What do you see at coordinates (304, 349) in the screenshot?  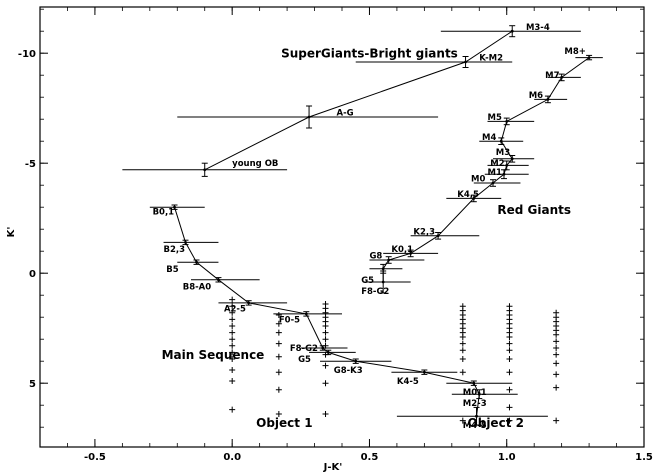 I see `main-sequence-point-label: F8-G2` at bounding box center [304, 349].